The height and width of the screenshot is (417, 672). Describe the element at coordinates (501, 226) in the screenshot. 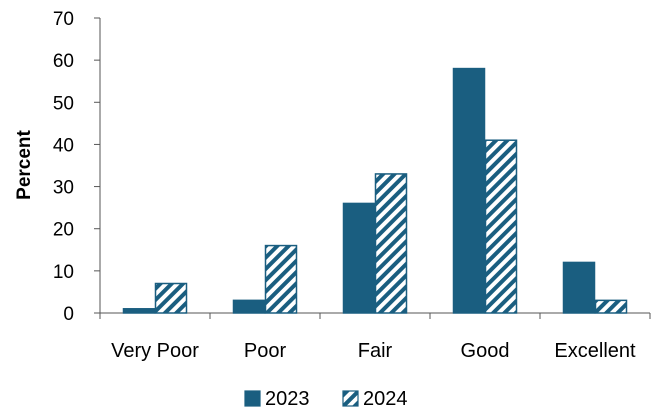

I see `bar-2024-good` at that location.